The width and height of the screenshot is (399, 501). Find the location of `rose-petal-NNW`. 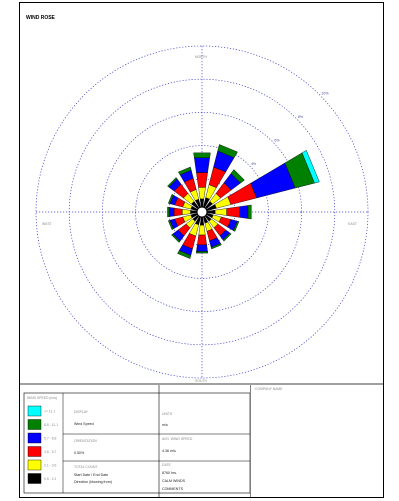

rose-petal-NNW is located at coordinates (189, 187).